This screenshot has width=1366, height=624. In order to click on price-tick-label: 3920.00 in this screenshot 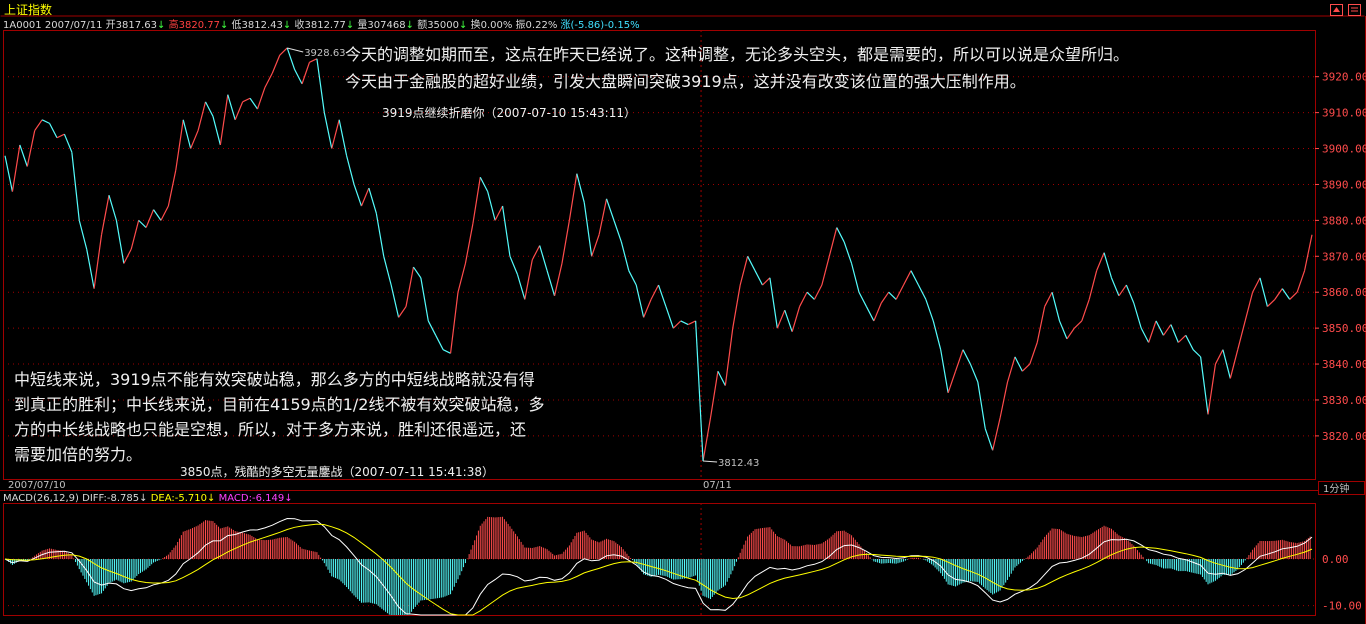, I will do `click(1344, 77)`.